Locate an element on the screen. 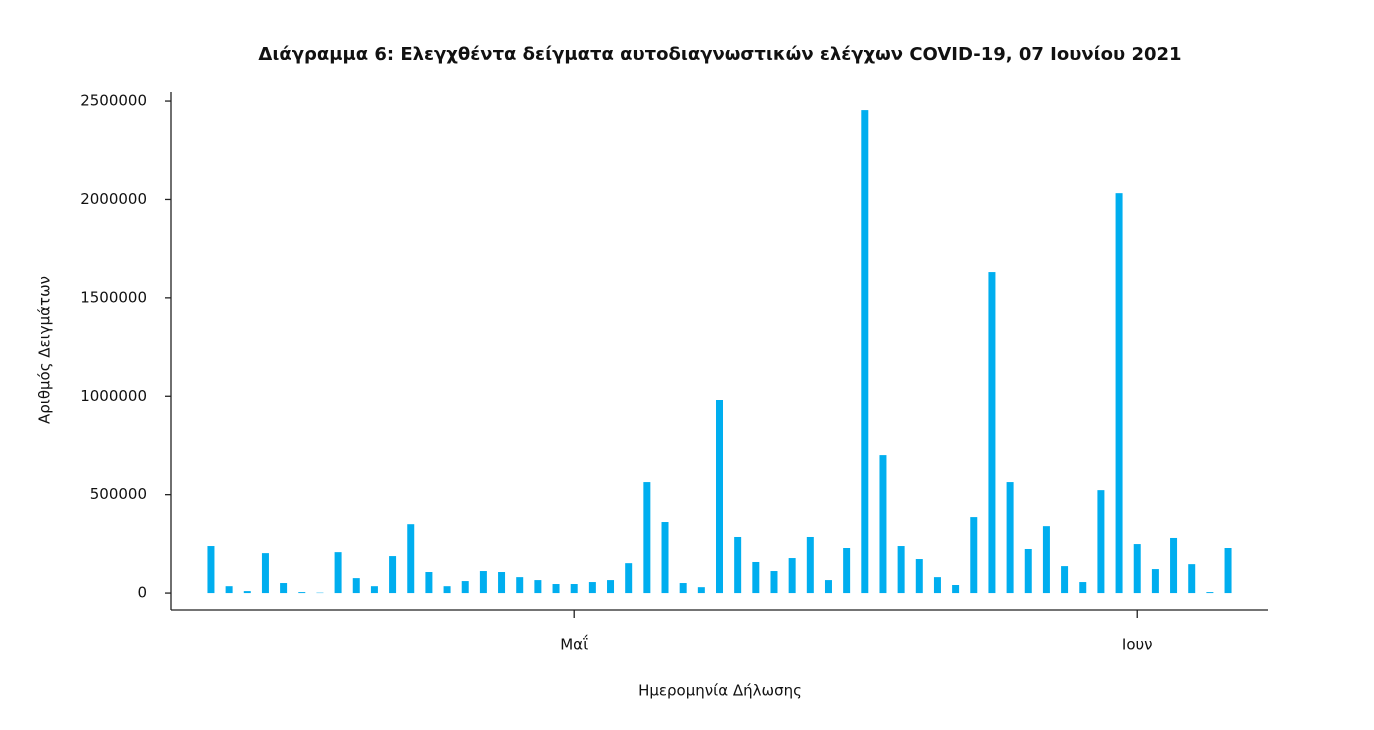  y-tick-label: 1500000 is located at coordinates (113, 297).